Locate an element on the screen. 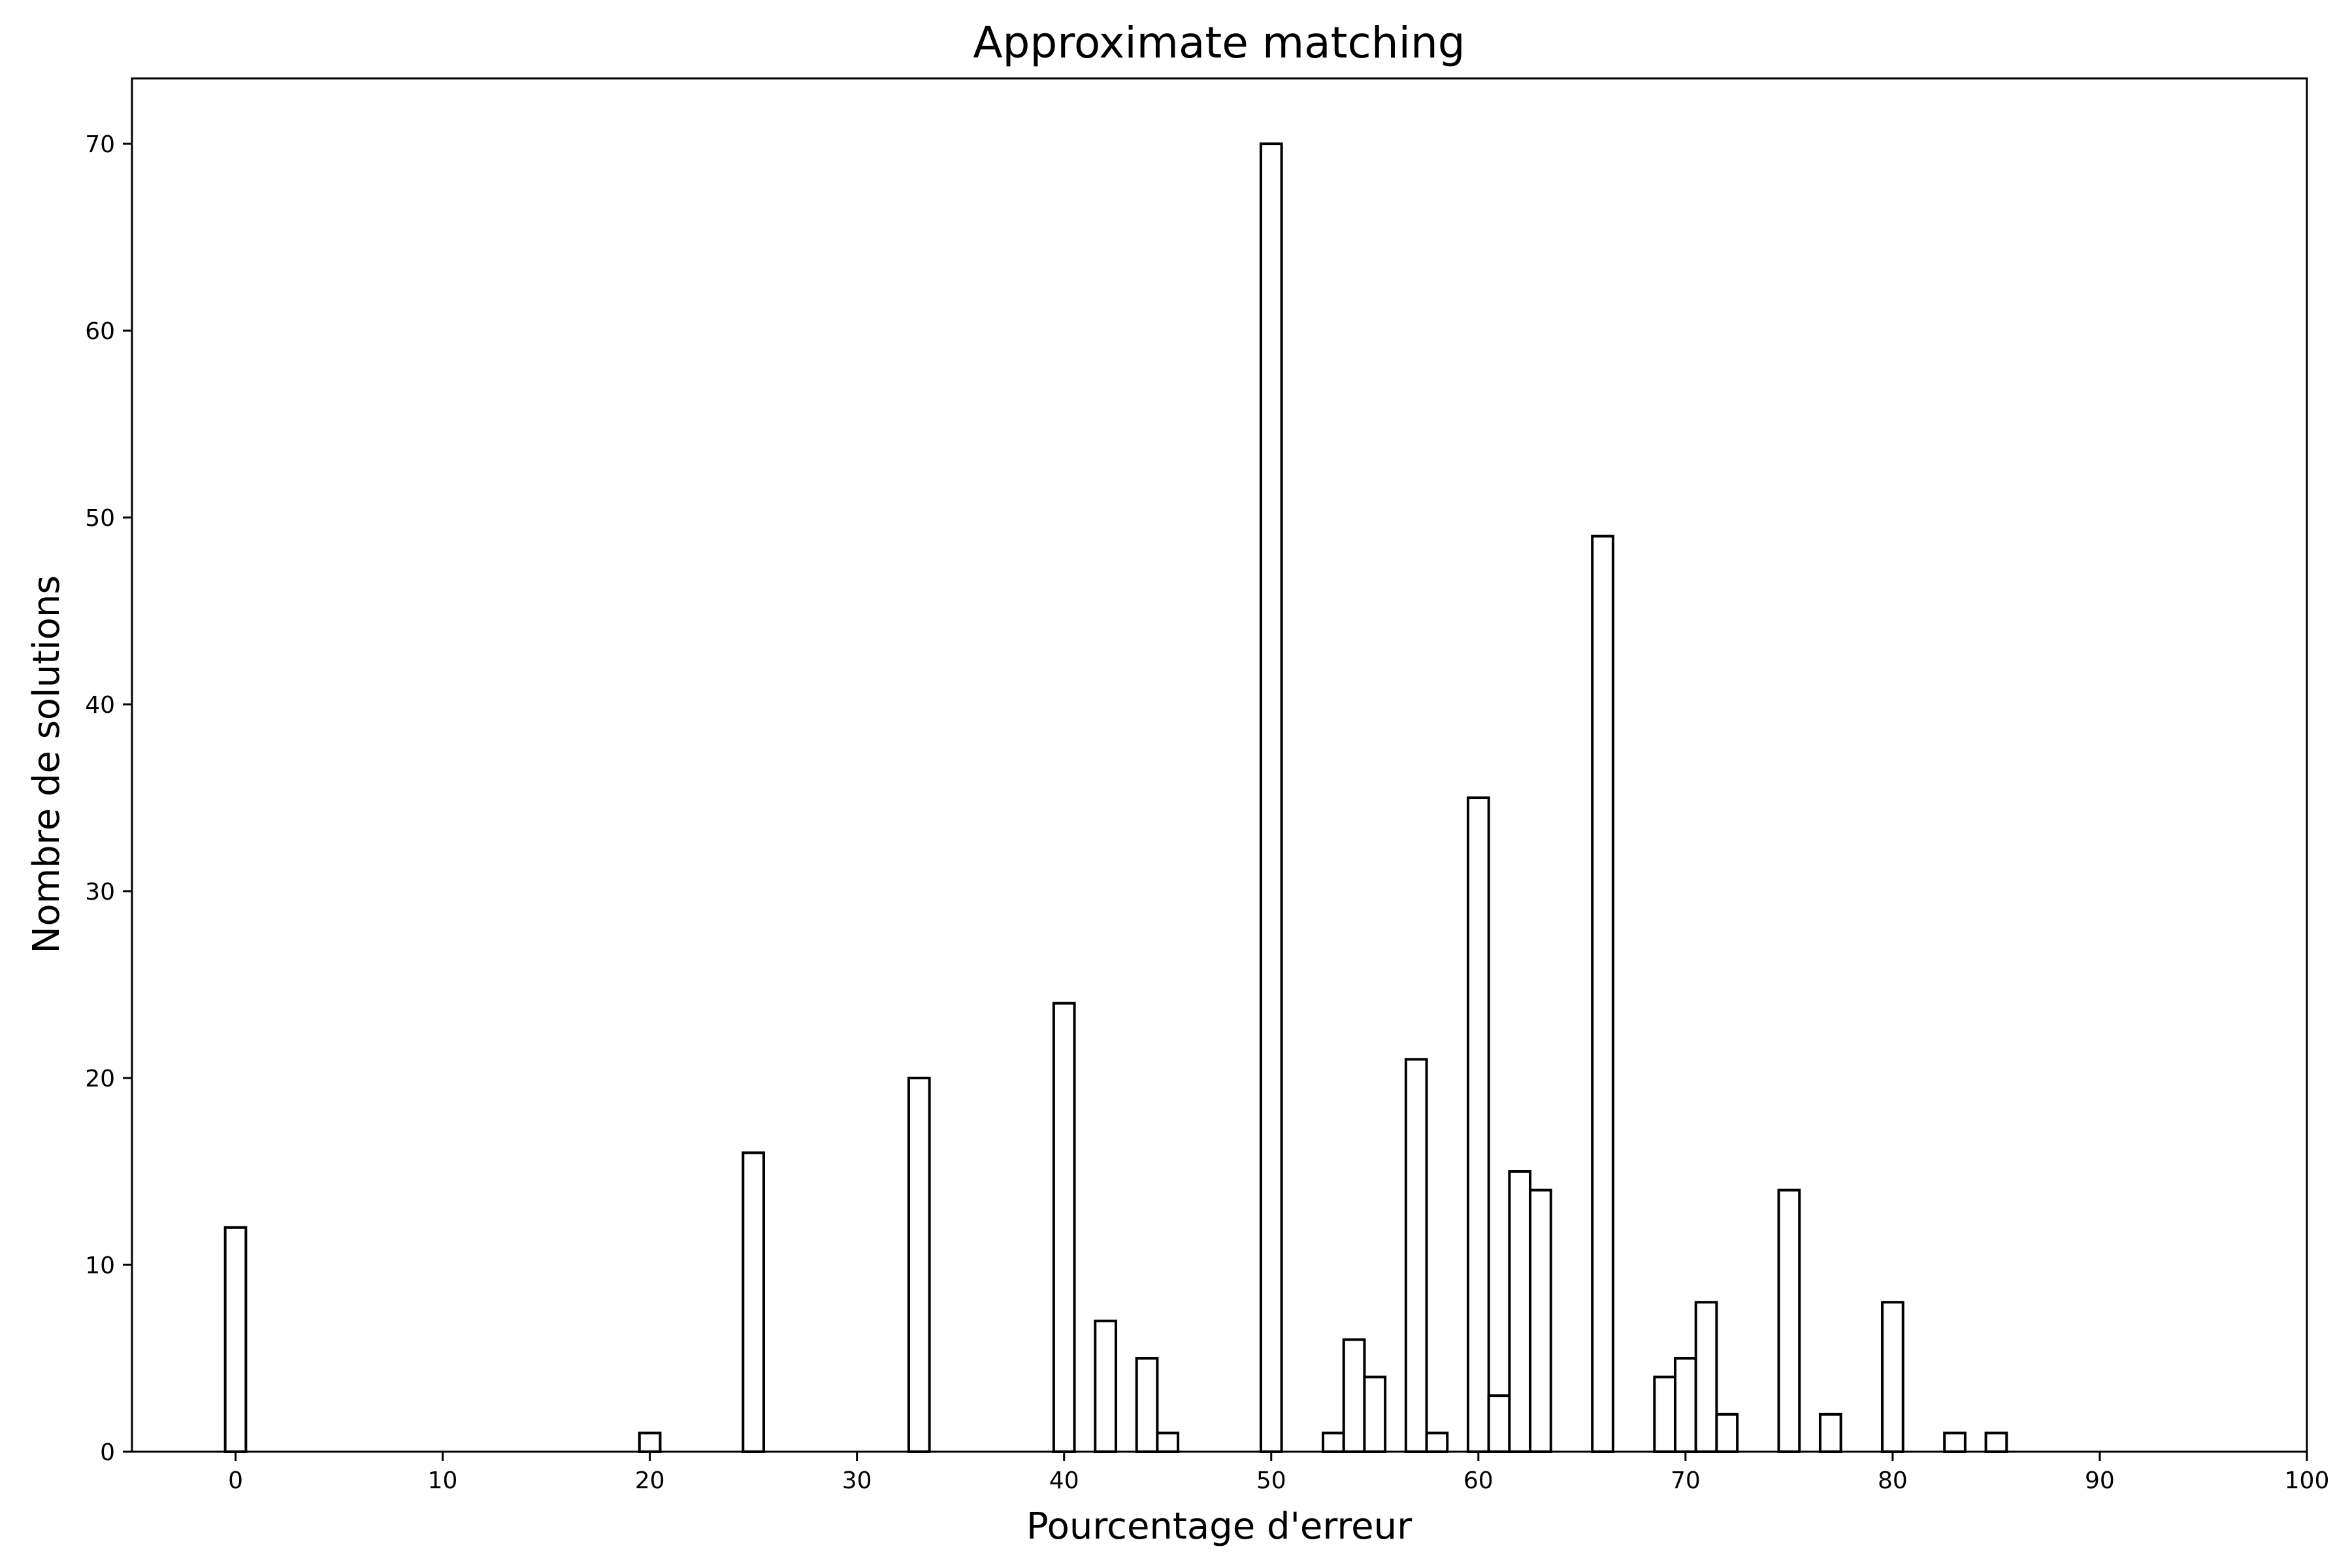 The image size is (2352, 1568). x-tick-label: 50 is located at coordinates (1271, 1480).